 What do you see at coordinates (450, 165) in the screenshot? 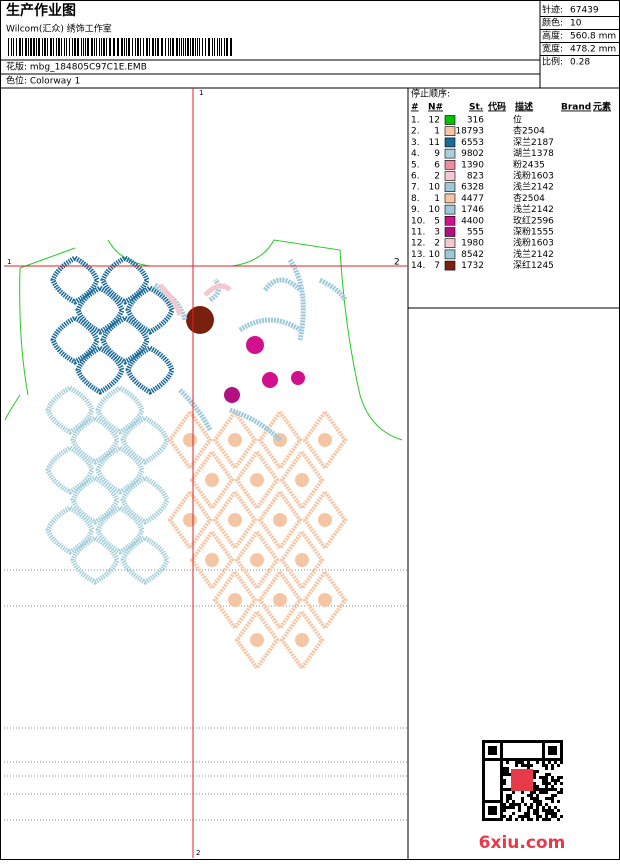
I see `color-swatch` at bounding box center [450, 165].